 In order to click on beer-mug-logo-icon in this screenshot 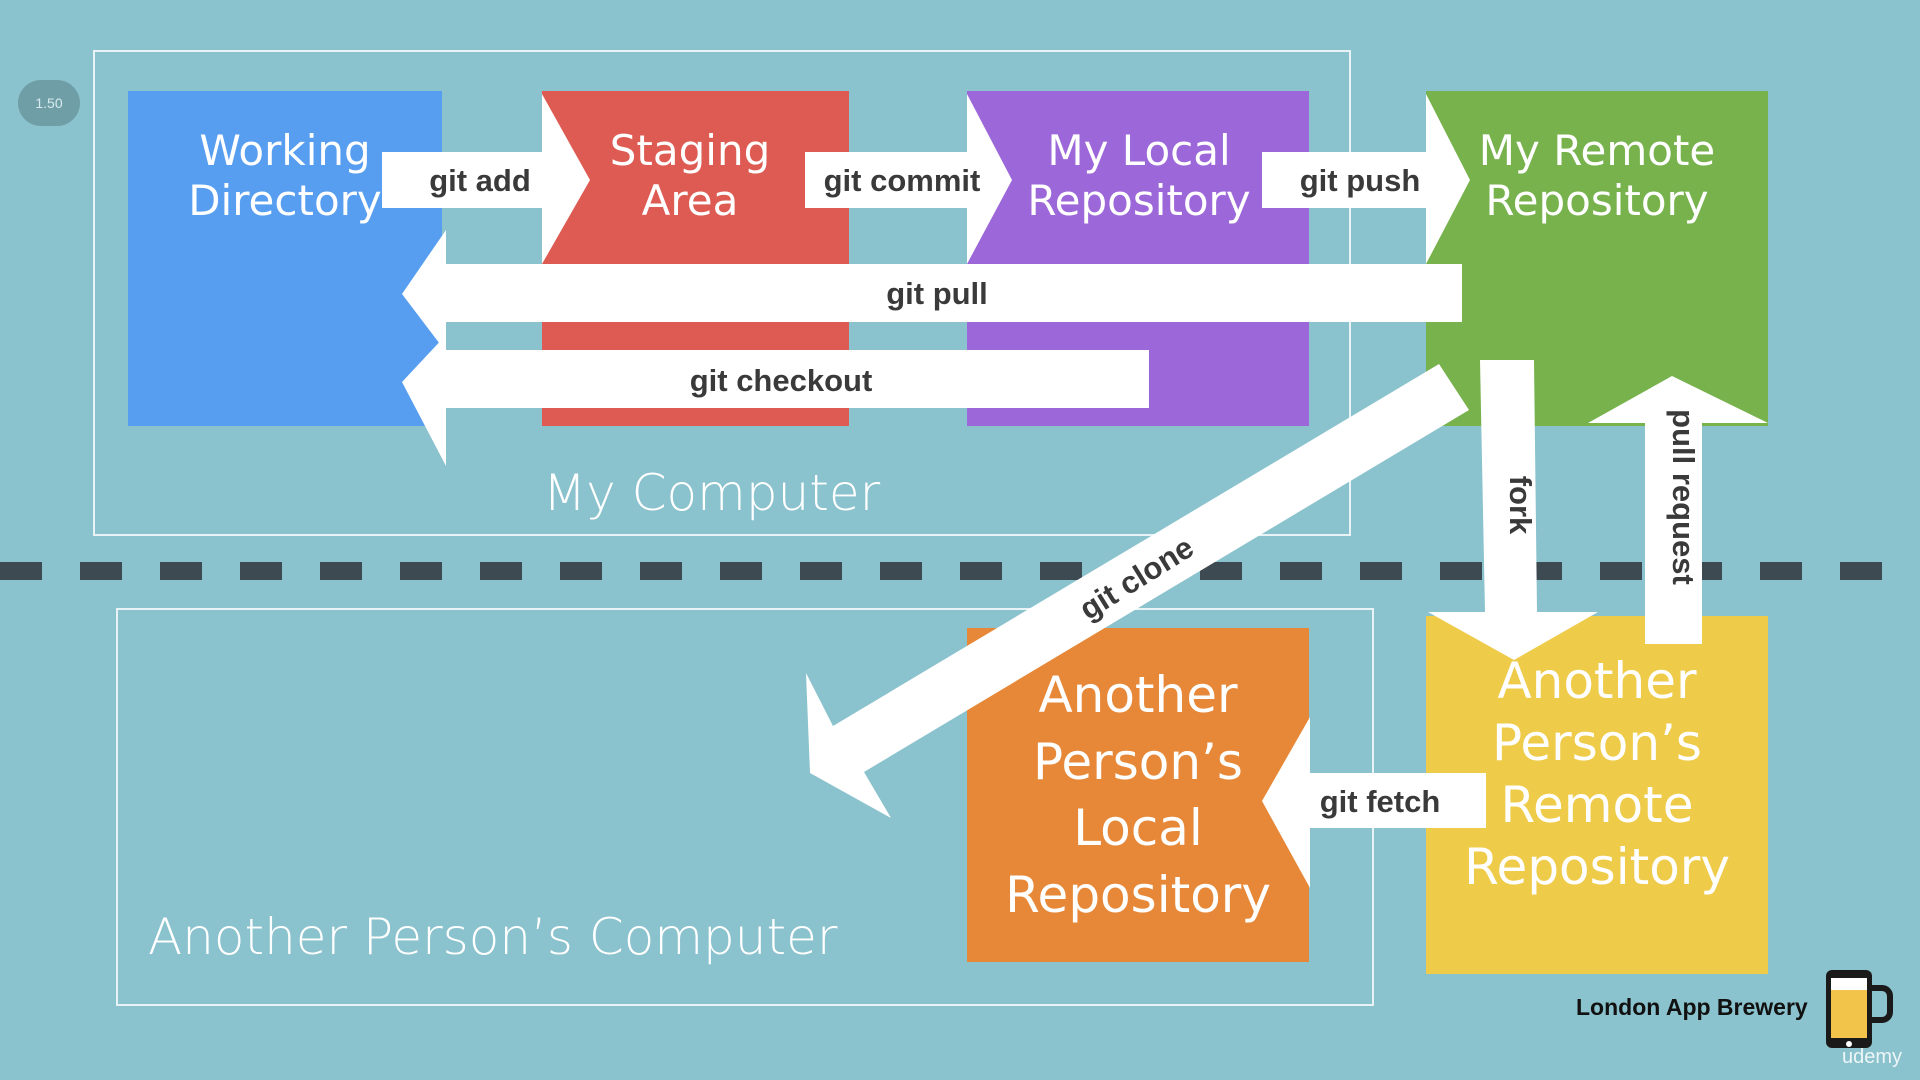, I will do `click(1859, 1009)`.